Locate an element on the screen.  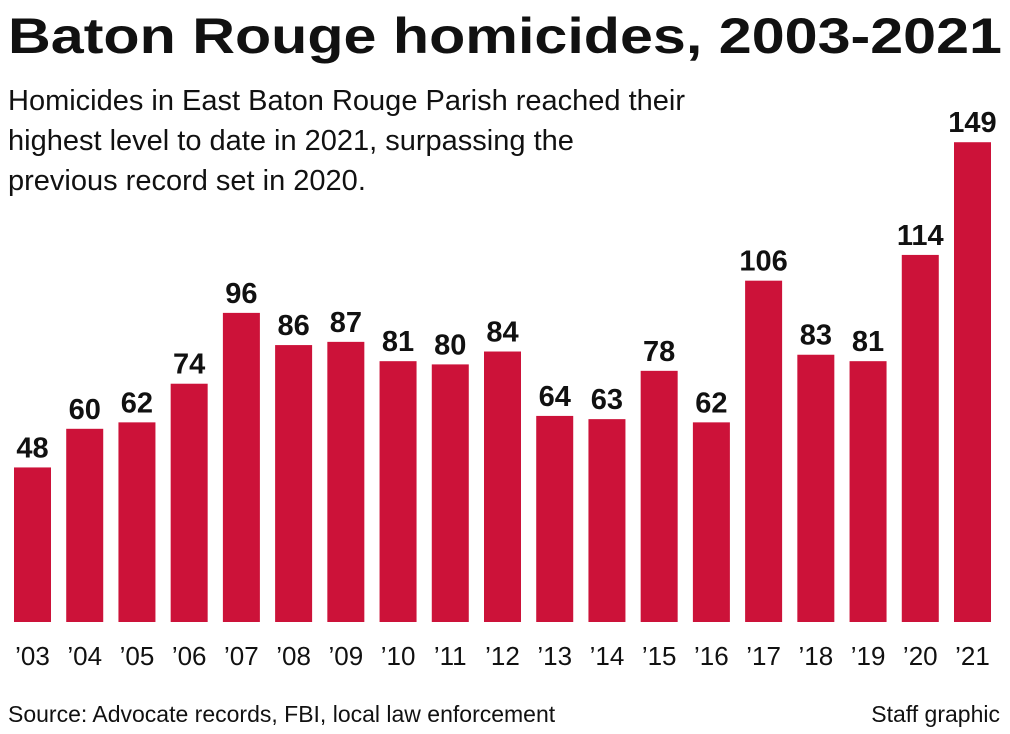
value-label: 63 is located at coordinates (607, 400).